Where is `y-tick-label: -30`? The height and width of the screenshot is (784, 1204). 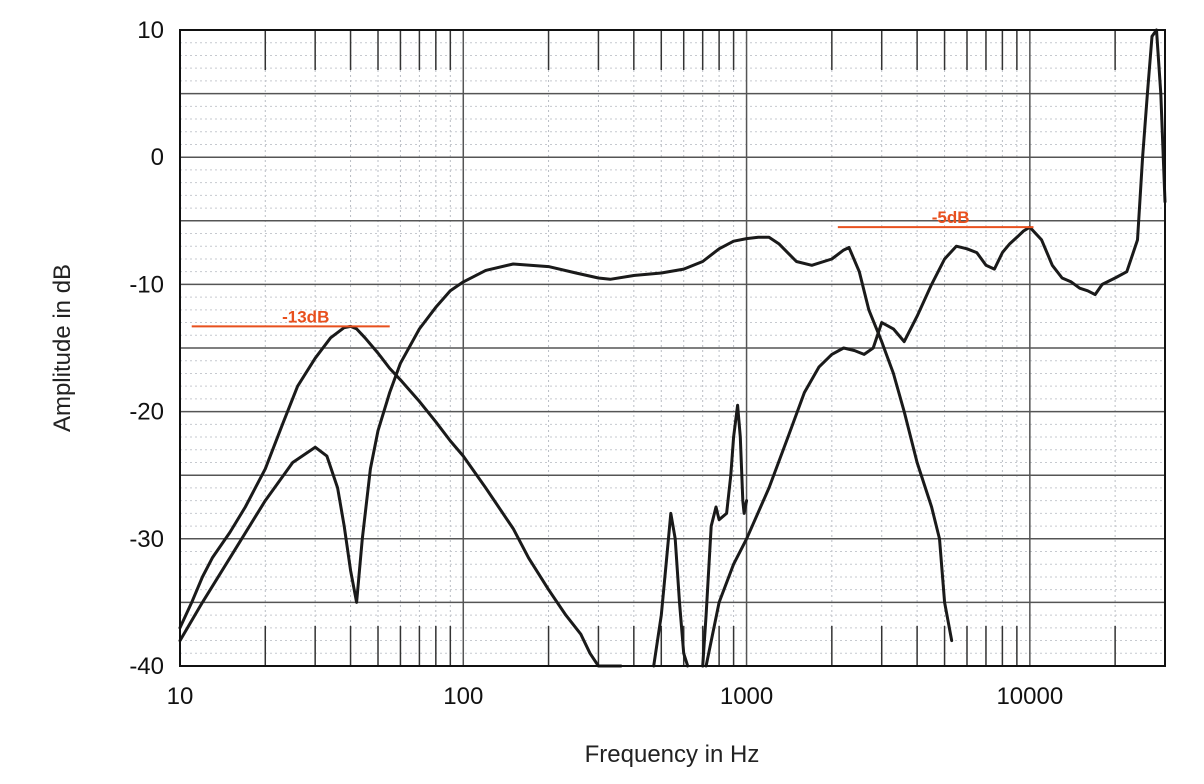 y-tick-label: -30 is located at coordinates (146, 539).